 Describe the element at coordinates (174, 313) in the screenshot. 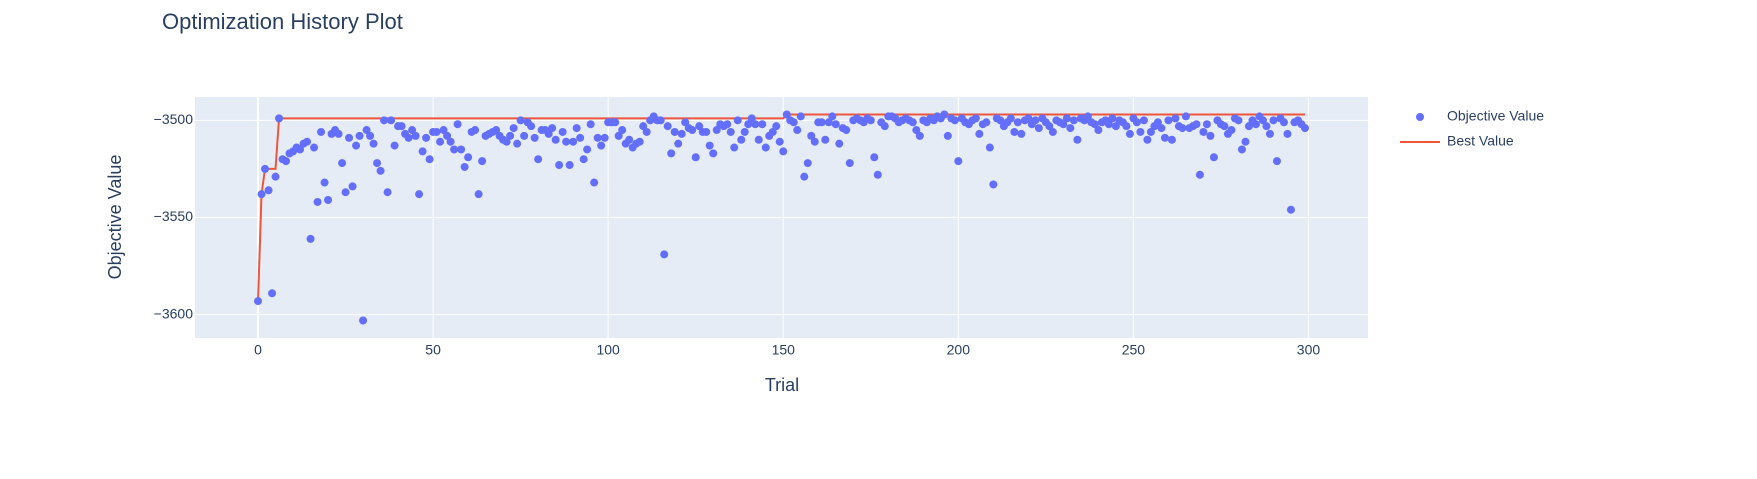

I see `y-tick-label: −3600` at that location.